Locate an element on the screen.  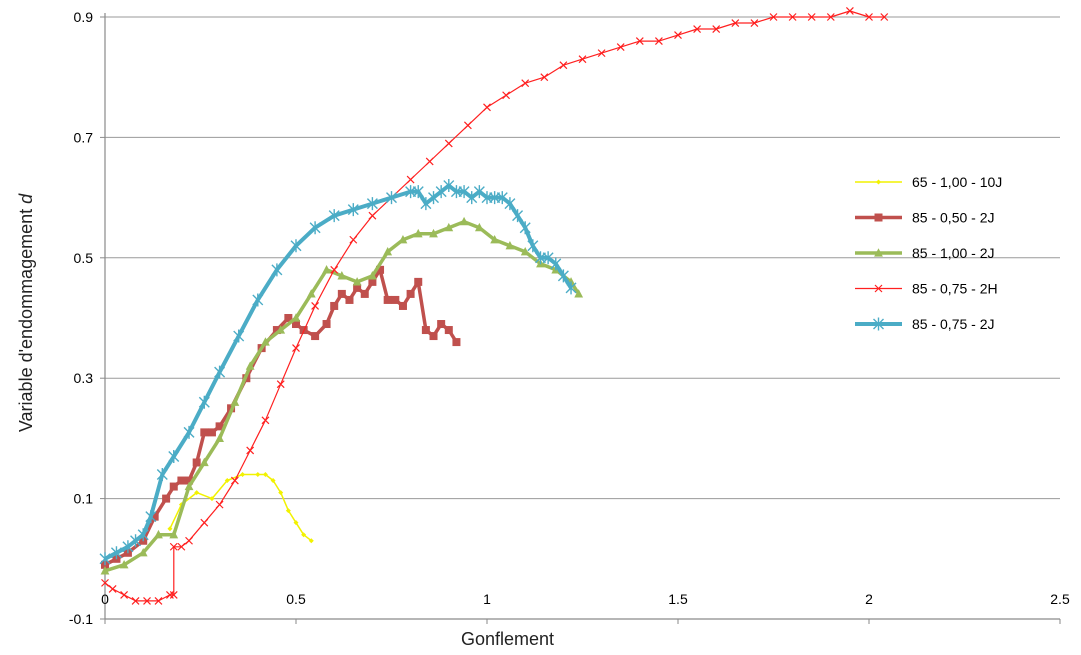
y-axis-title: Variable d'endommagement d is located at coordinates (26, 312).